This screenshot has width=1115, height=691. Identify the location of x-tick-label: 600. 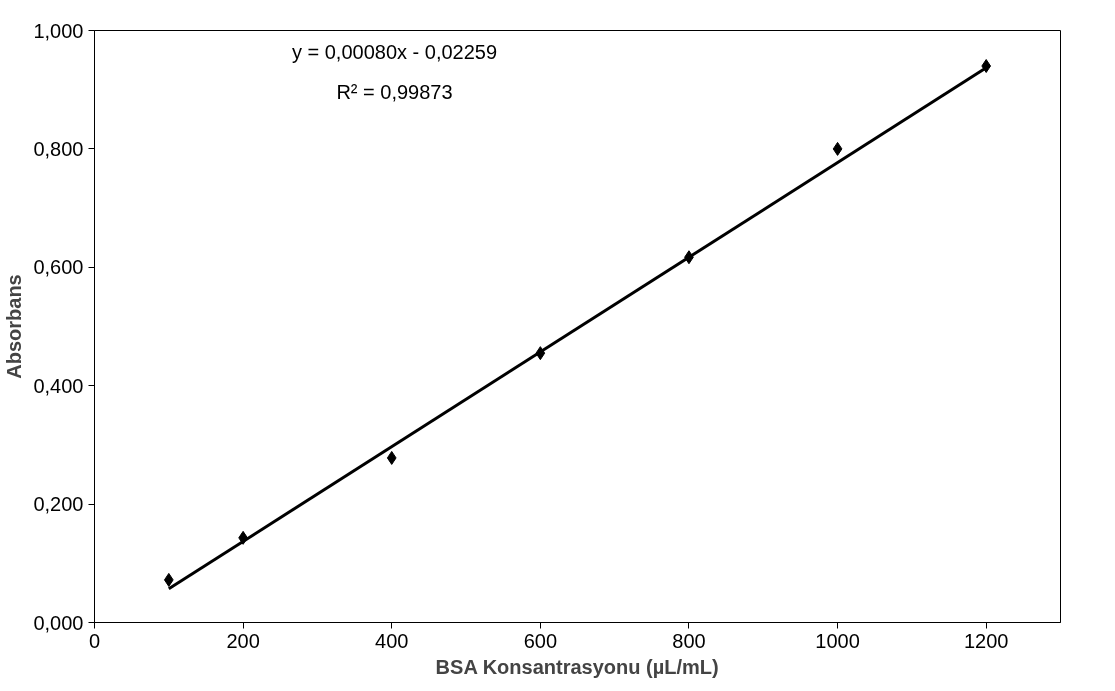
(540, 640).